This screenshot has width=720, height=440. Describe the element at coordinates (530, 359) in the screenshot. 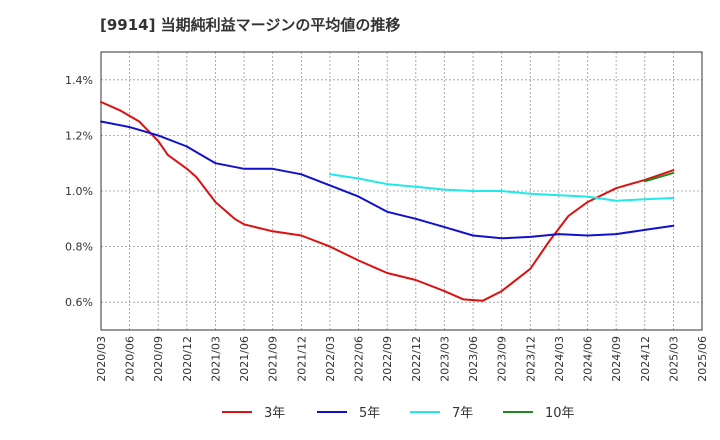

I see `x-tick-label: 2023/12` at that location.